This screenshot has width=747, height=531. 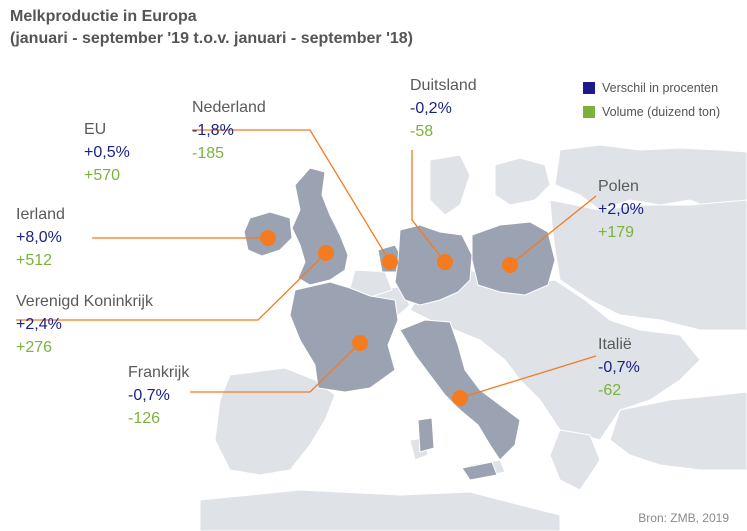 What do you see at coordinates (40, 214) in the screenshot?
I see `country-name: Ierland` at bounding box center [40, 214].